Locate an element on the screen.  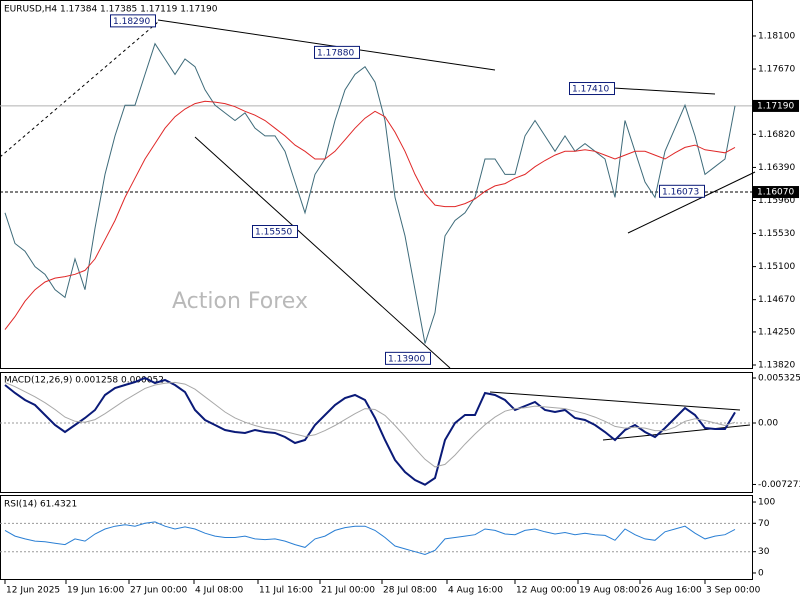
annotation-label: 1.18290 is located at coordinates (131, 22).